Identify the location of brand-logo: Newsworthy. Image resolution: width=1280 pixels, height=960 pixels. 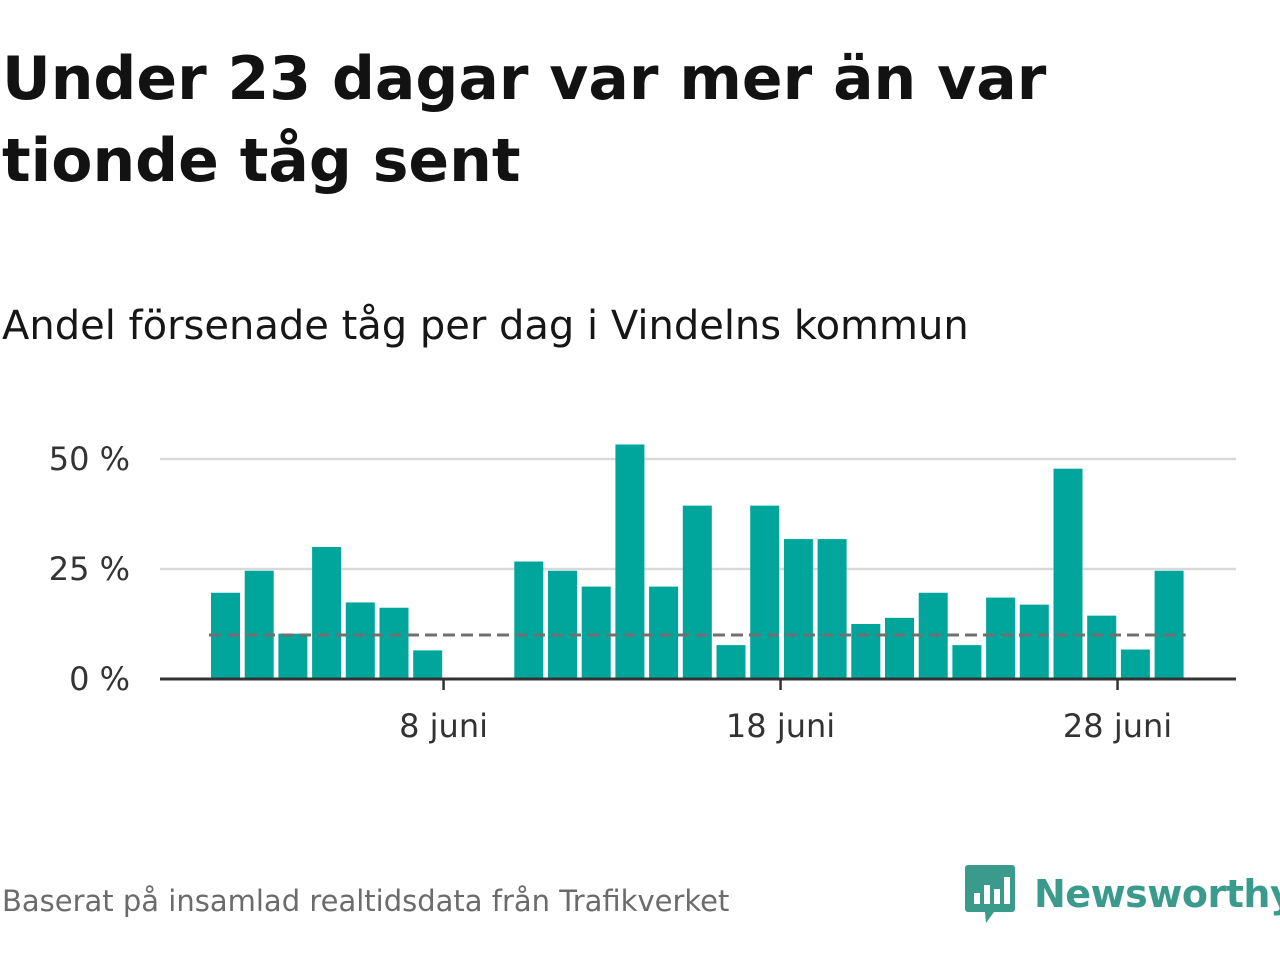
(1122, 894).